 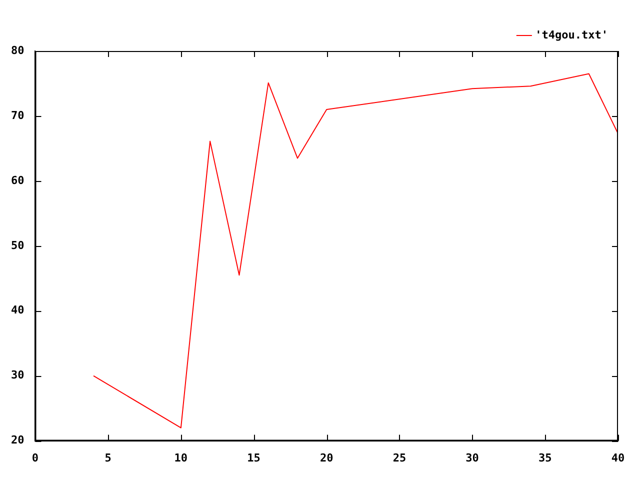 I want to click on x-tick-label: 30, so click(x=472, y=457).